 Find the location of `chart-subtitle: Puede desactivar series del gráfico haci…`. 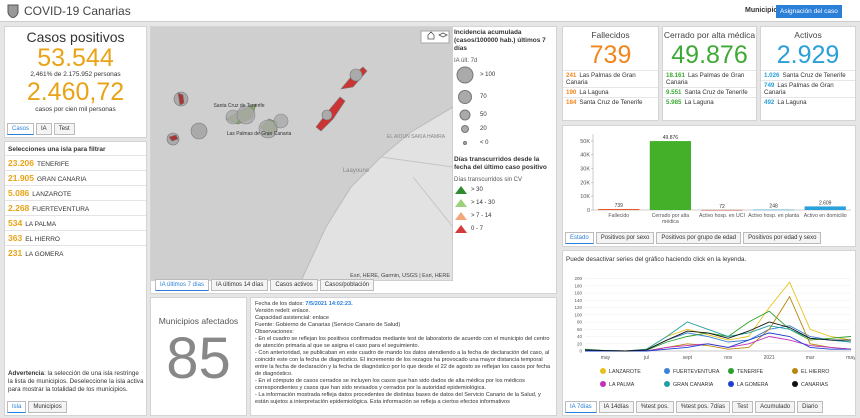

chart-subtitle: Puede desactivar series del gráfico haci… is located at coordinates (656, 259).